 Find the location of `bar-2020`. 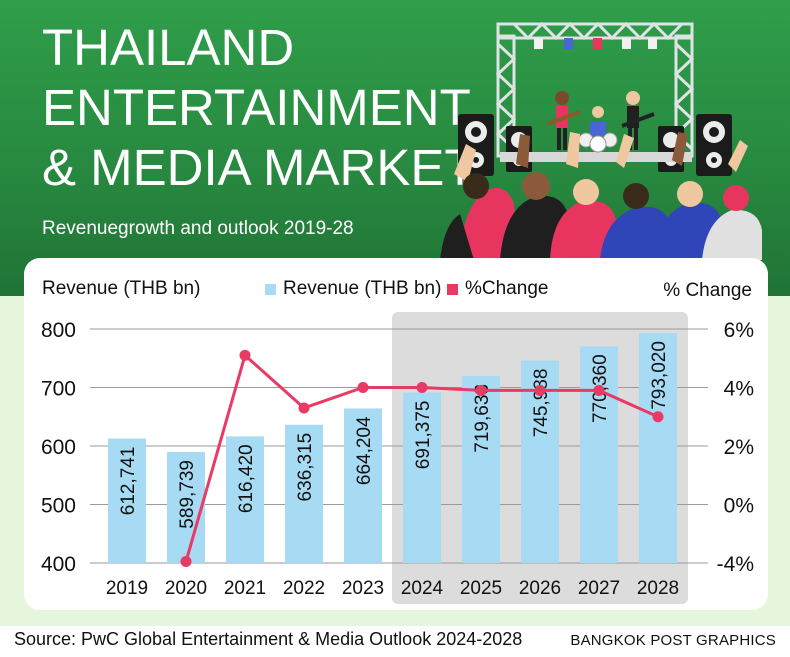

bar-2020 is located at coordinates (186, 507).